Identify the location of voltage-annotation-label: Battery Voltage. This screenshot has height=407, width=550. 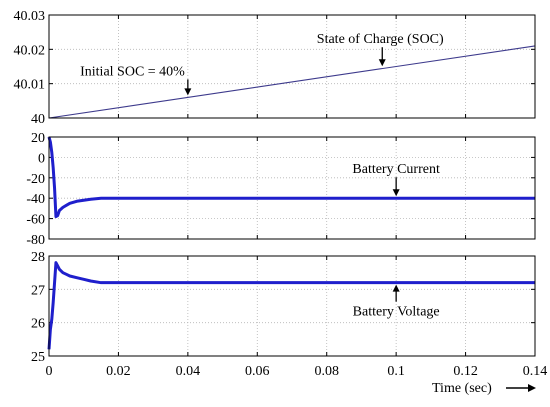
(396, 312).